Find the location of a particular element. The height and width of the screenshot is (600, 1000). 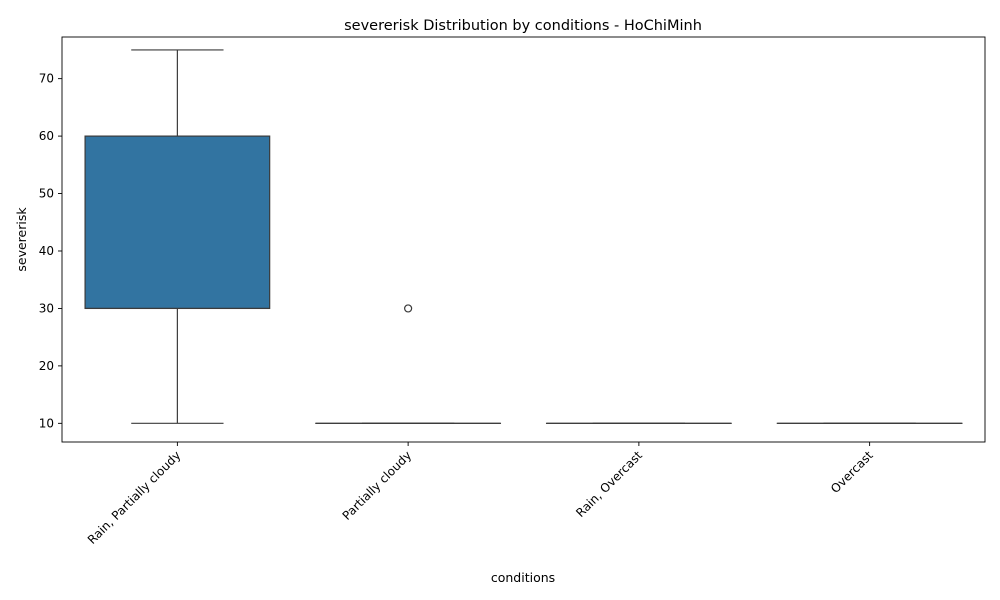

y-tick-label: 50 is located at coordinates (46, 194).